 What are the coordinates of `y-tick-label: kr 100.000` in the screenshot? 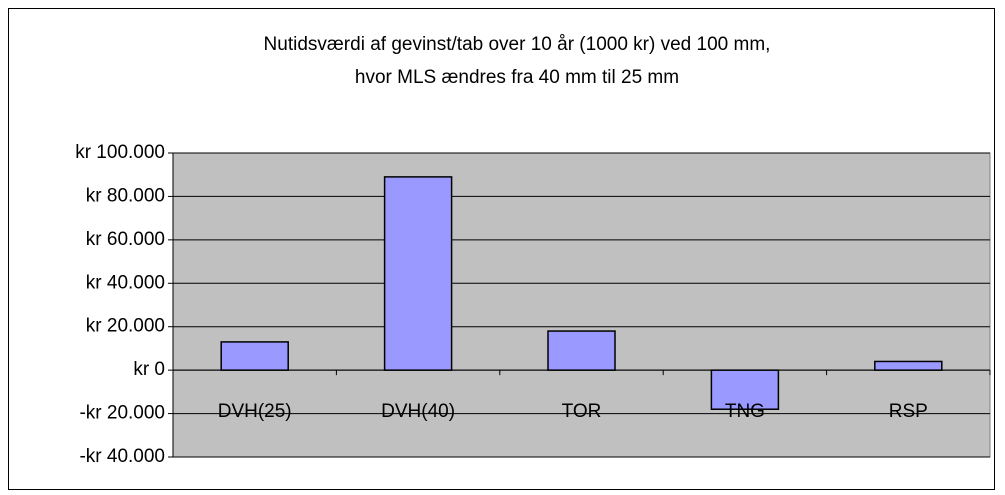 It's located at (120, 152).